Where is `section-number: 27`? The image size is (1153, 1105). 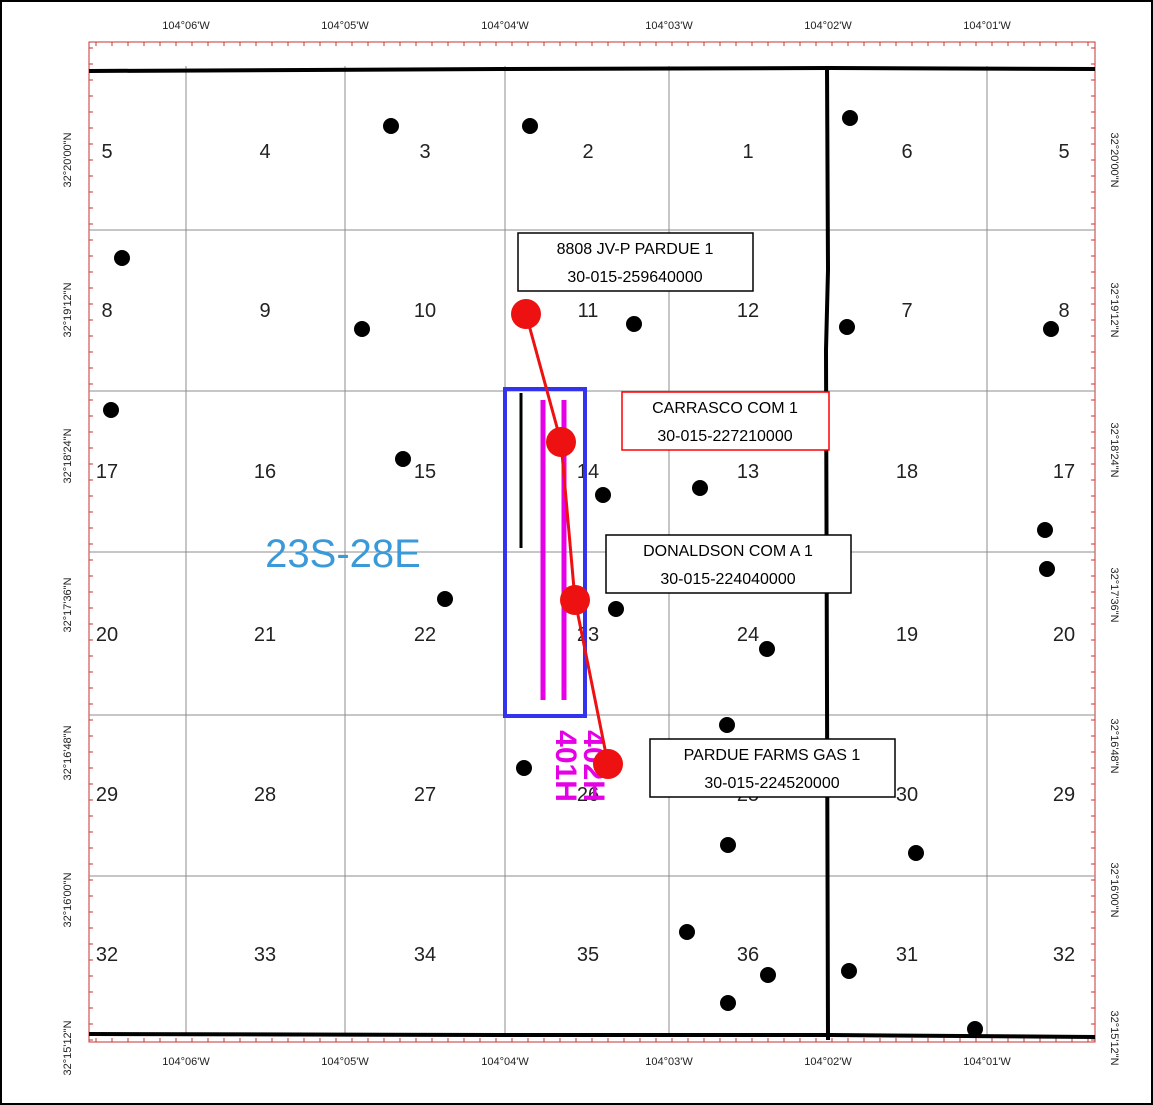
section-number: 27 is located at coordinates (425, 795).